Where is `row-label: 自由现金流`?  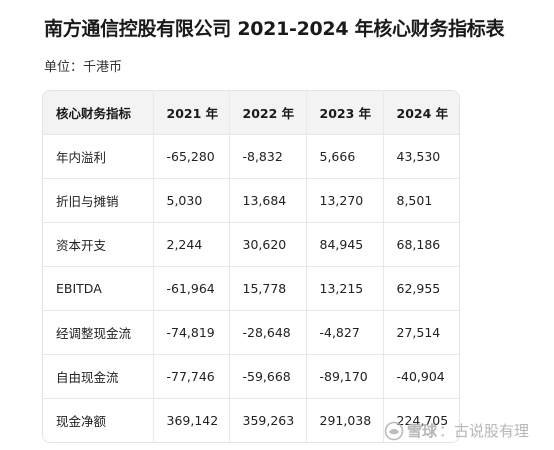
row-label: 自由现金流 is located at coordinates (98, 376).